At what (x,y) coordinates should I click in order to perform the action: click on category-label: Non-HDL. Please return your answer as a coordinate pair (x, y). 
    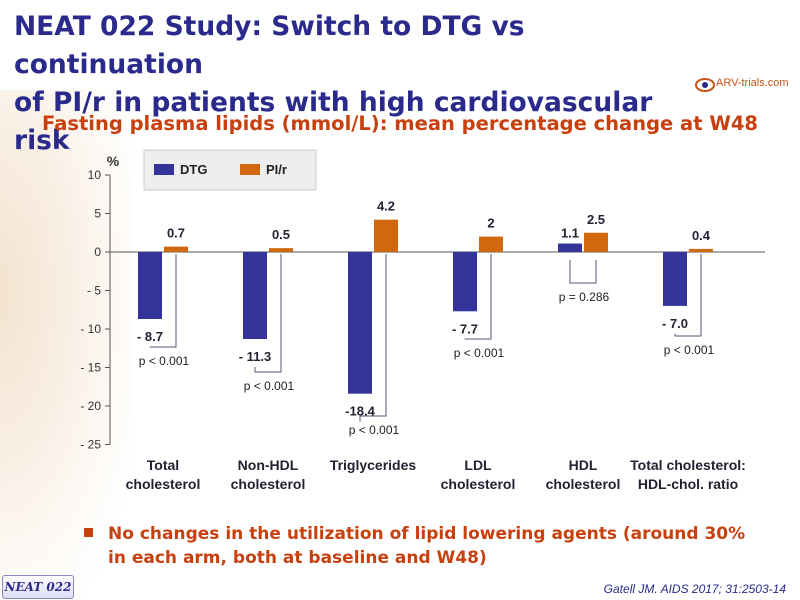
    Looking at the image, I should click on (268, 465).